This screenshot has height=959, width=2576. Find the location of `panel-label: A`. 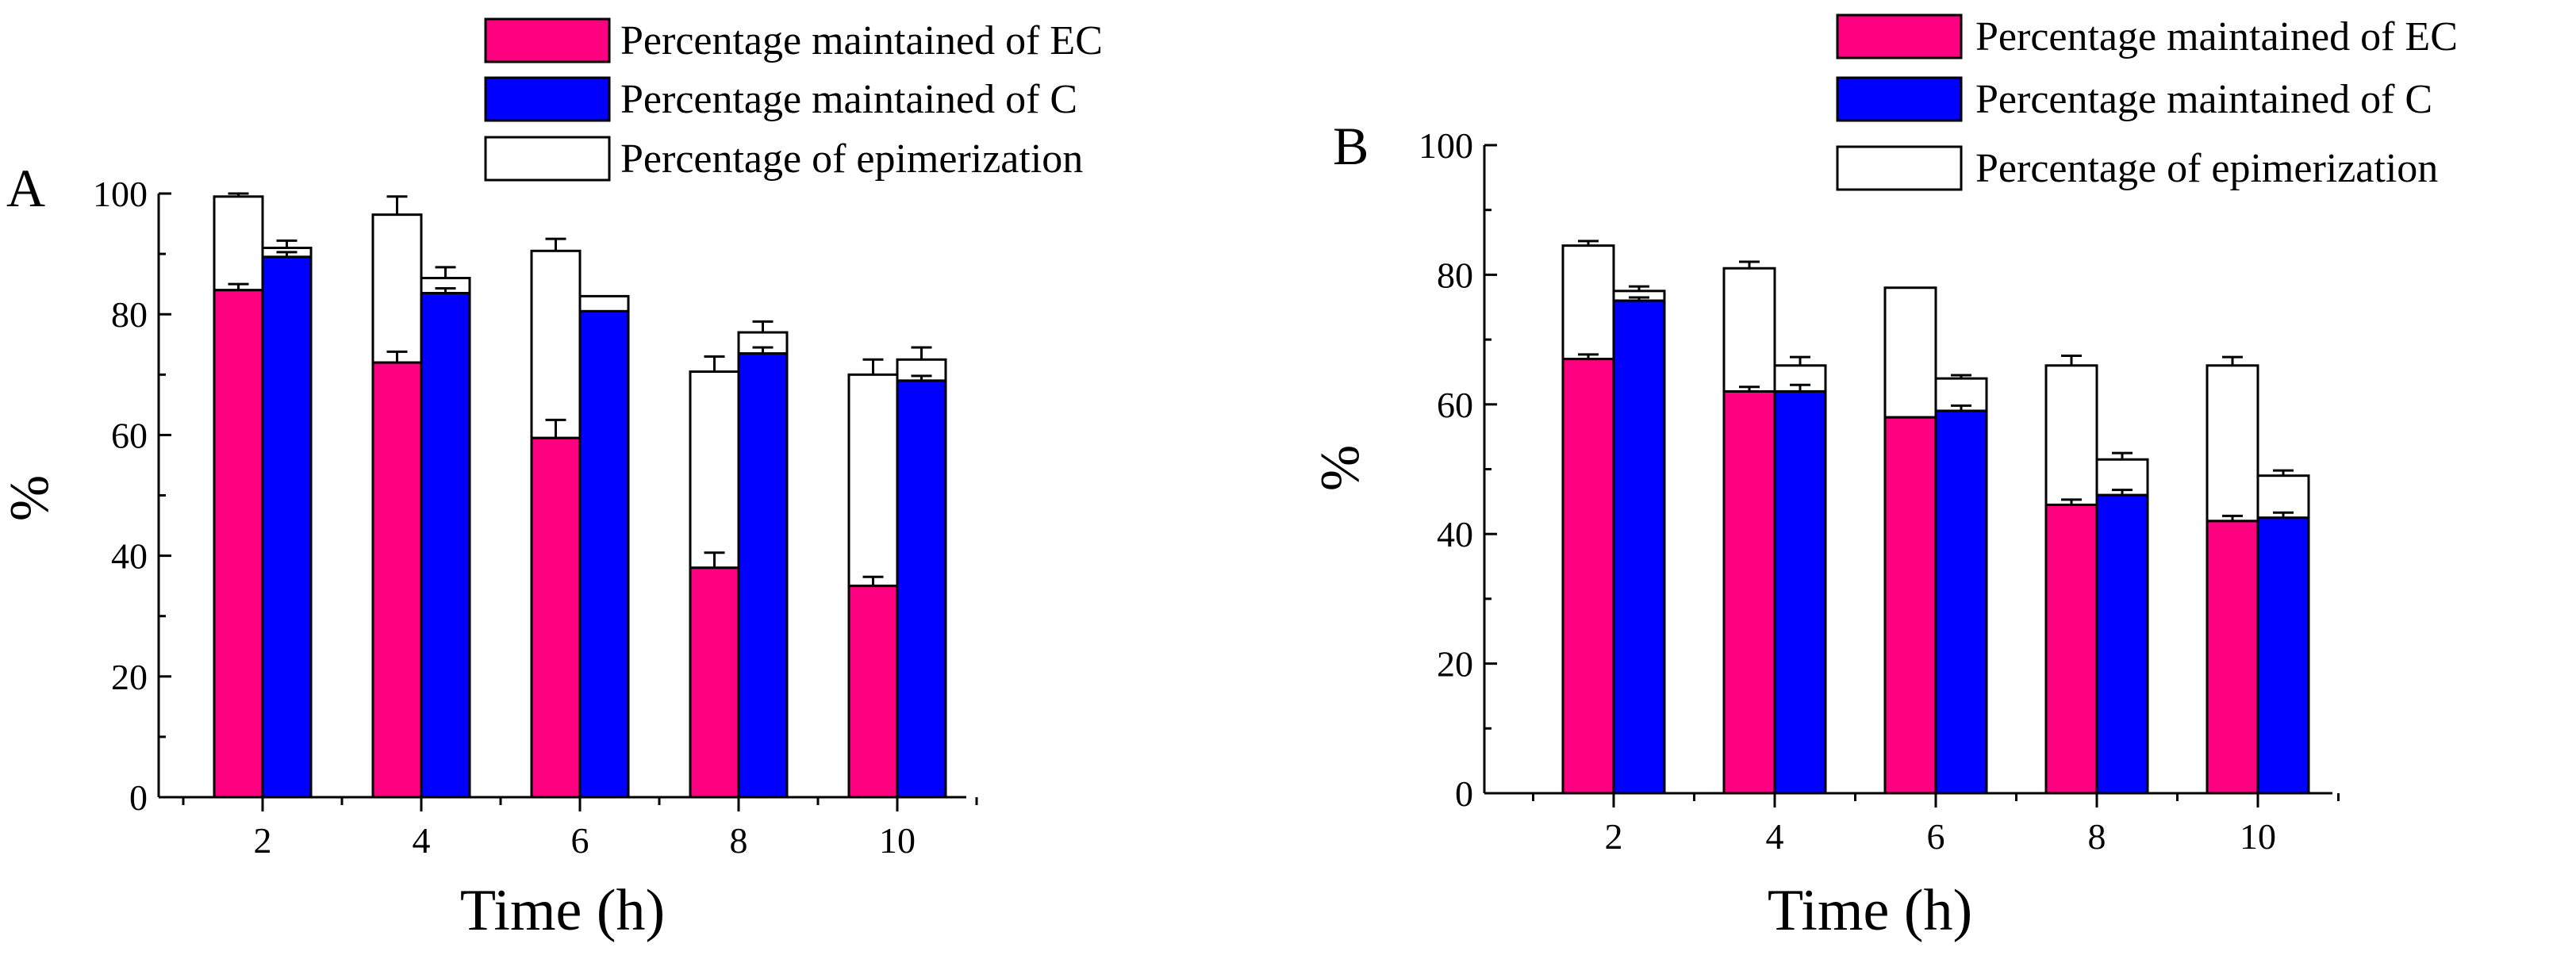

panel-label: A is located at coordinates (25, 188).